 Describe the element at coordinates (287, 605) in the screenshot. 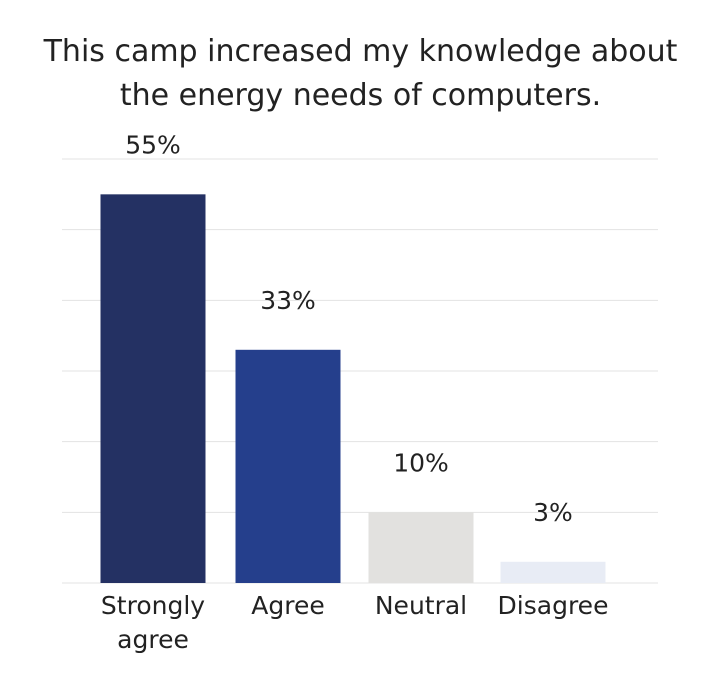

I see `x-tick-label: Agree` at that location.